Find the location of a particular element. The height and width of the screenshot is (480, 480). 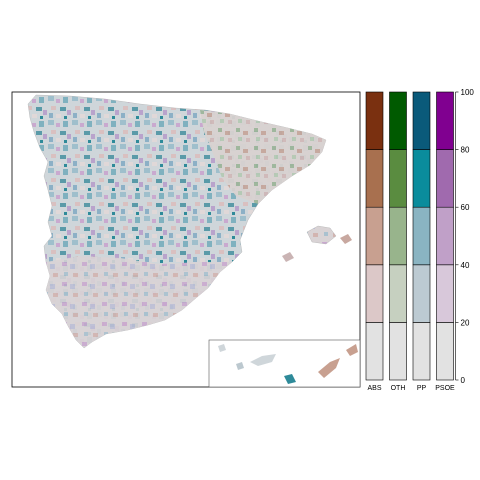

legend-label-pp: PP is located at coordinates (422, 388).